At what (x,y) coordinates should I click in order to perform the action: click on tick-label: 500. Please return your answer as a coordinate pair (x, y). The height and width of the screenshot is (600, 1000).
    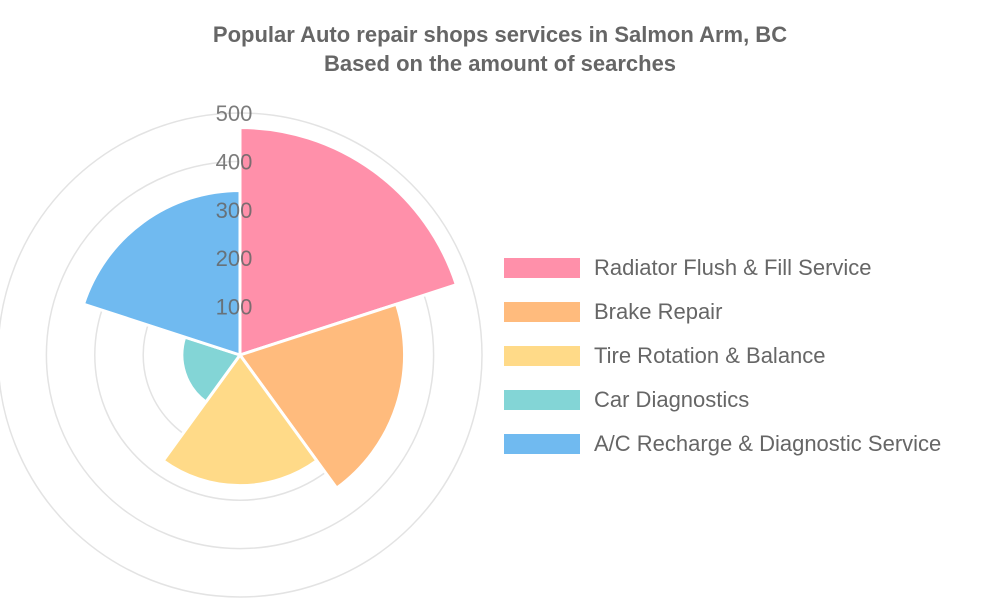
    Looking at the image, I should click on (234, 113).